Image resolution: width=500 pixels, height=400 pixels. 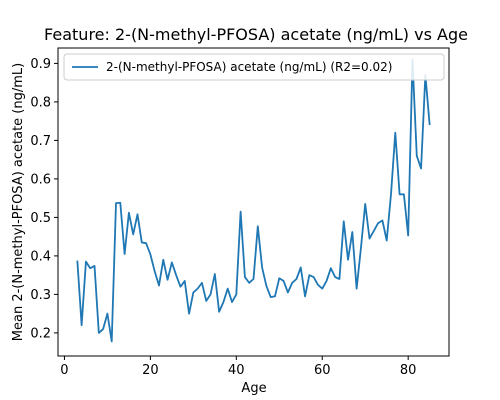 What do you see at coordinates (40, 179) in the screenshot?
I see `y-tick-label: 0.6` at bounding box center [40, 179].